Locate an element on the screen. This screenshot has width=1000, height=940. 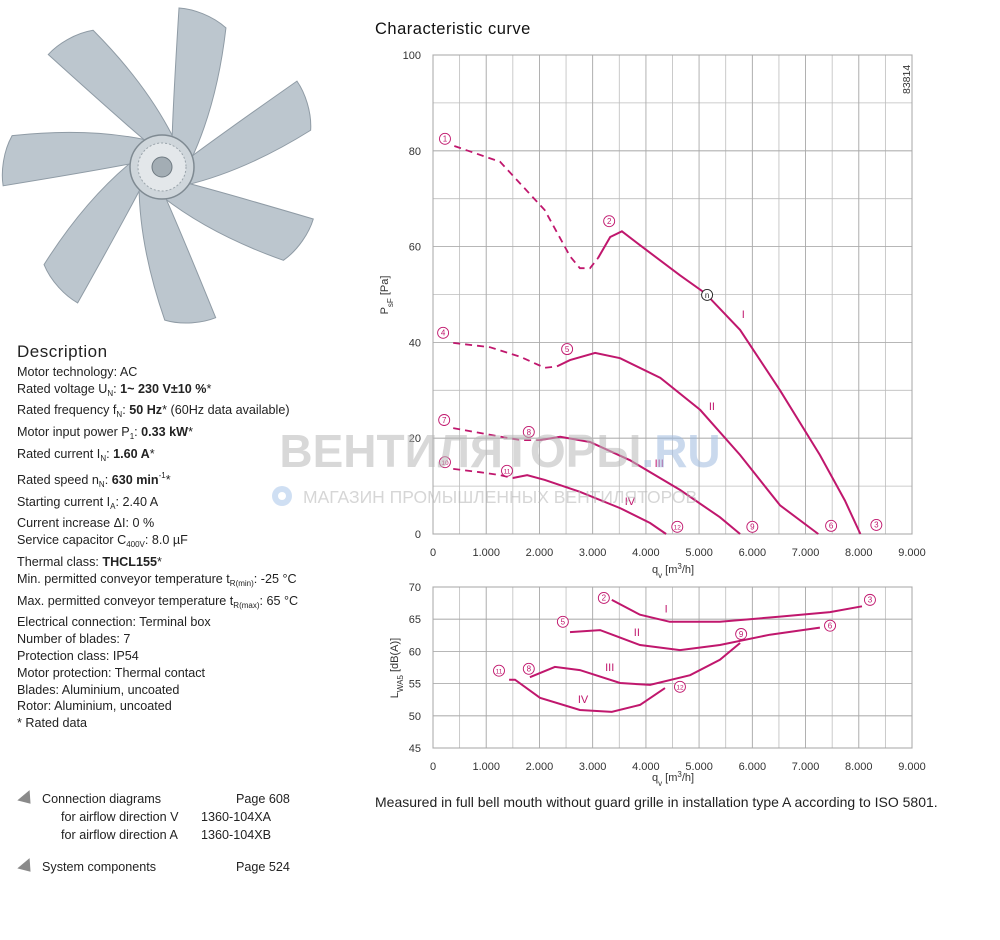
text-part: /h] is located at coordinates (688, 778).